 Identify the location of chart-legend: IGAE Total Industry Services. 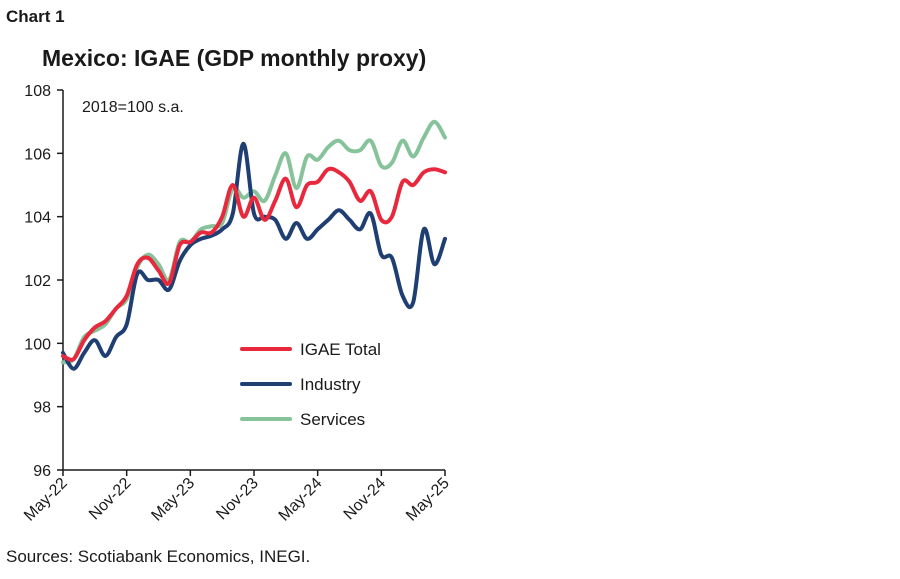
(310, 384).